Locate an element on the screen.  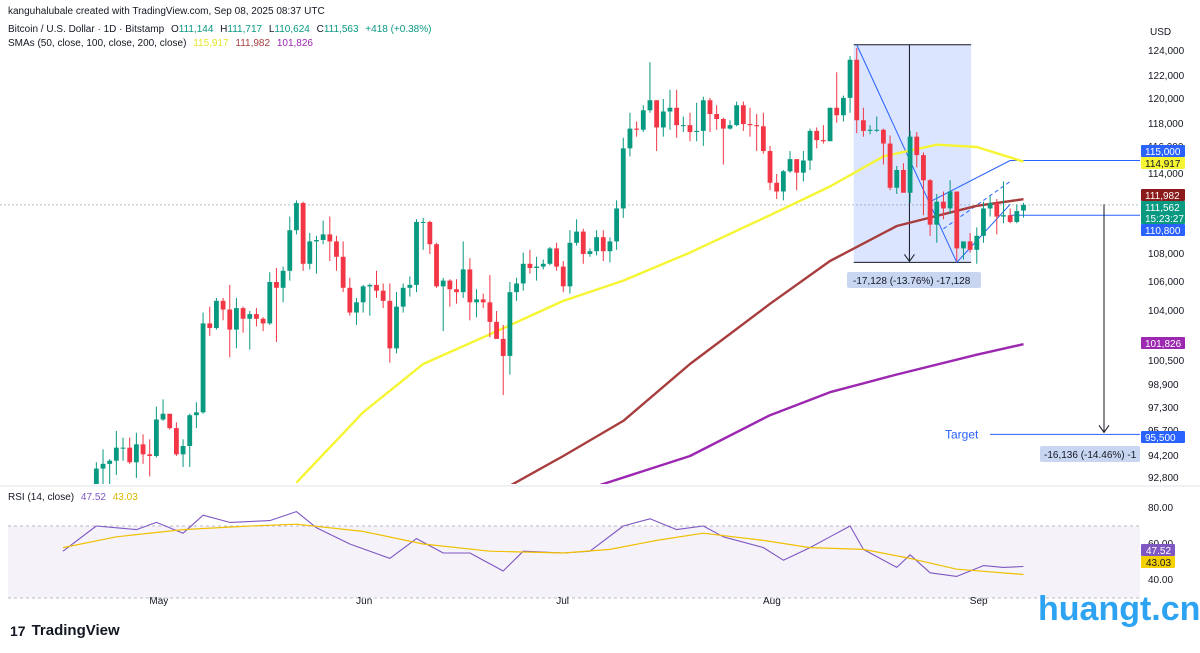
price-label-text: 111,562 is located at coordinates (1162, 208).